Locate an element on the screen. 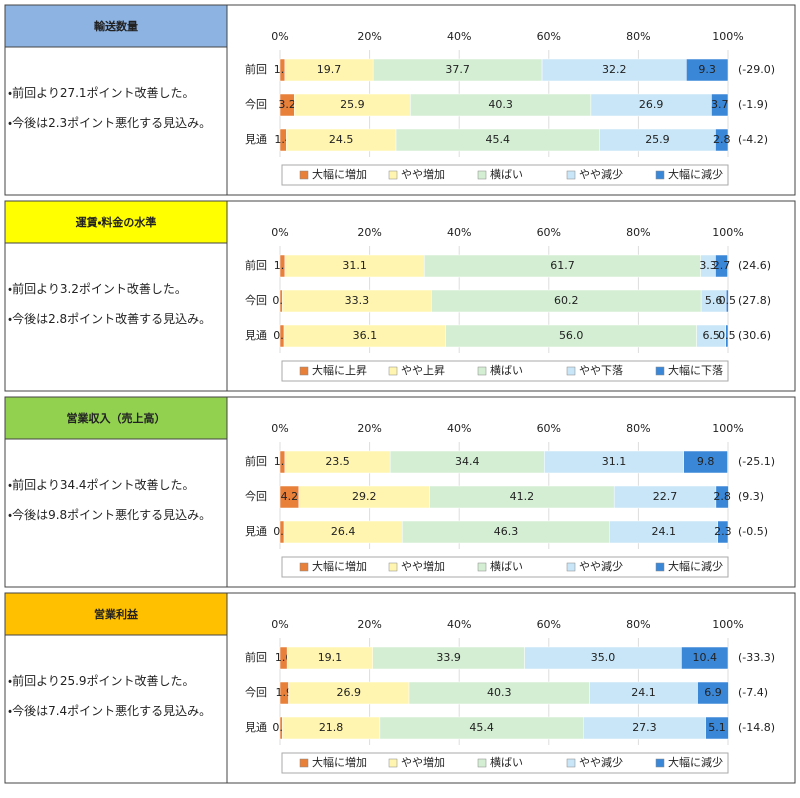 This screenshot has width=800, height=798. row-label: (-7.4) is located at coordinates (753, 692).